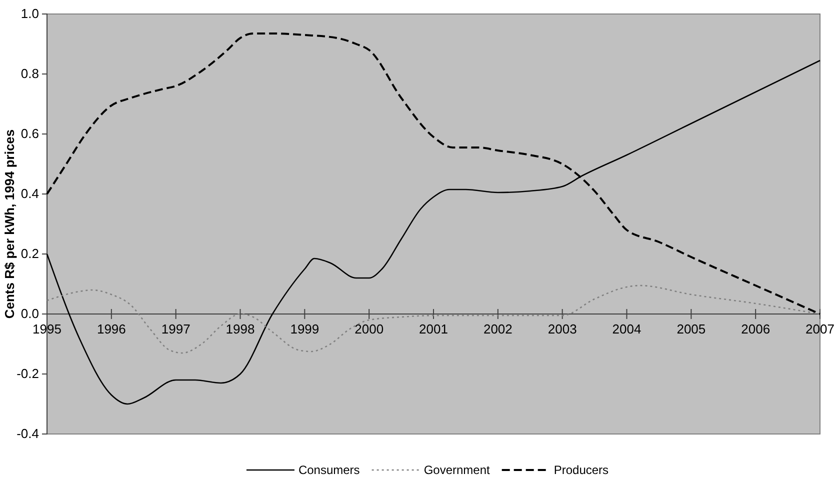 The image size is (840, 486). I want to click on x-tick-label: 1999, so click(305, 329).